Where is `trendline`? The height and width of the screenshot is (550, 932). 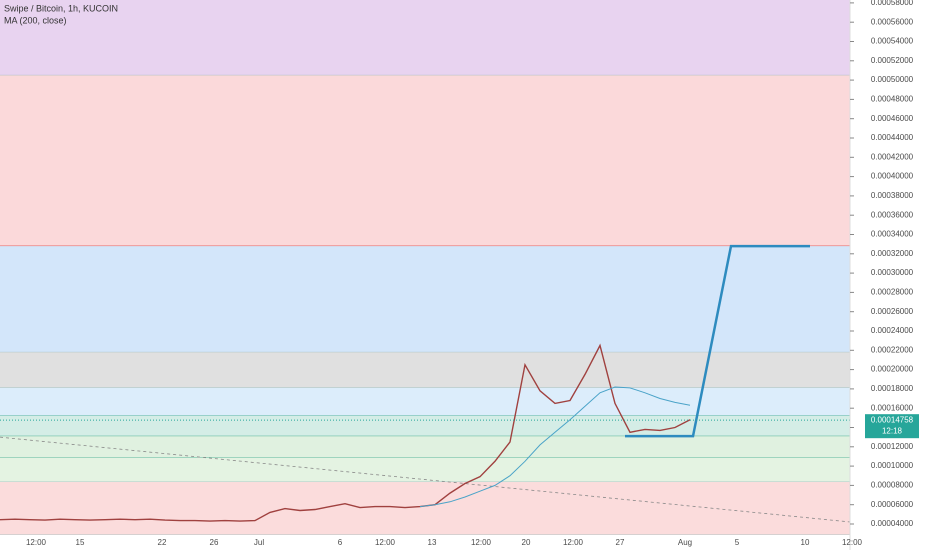
trendline is located at coordinates (425, 479).